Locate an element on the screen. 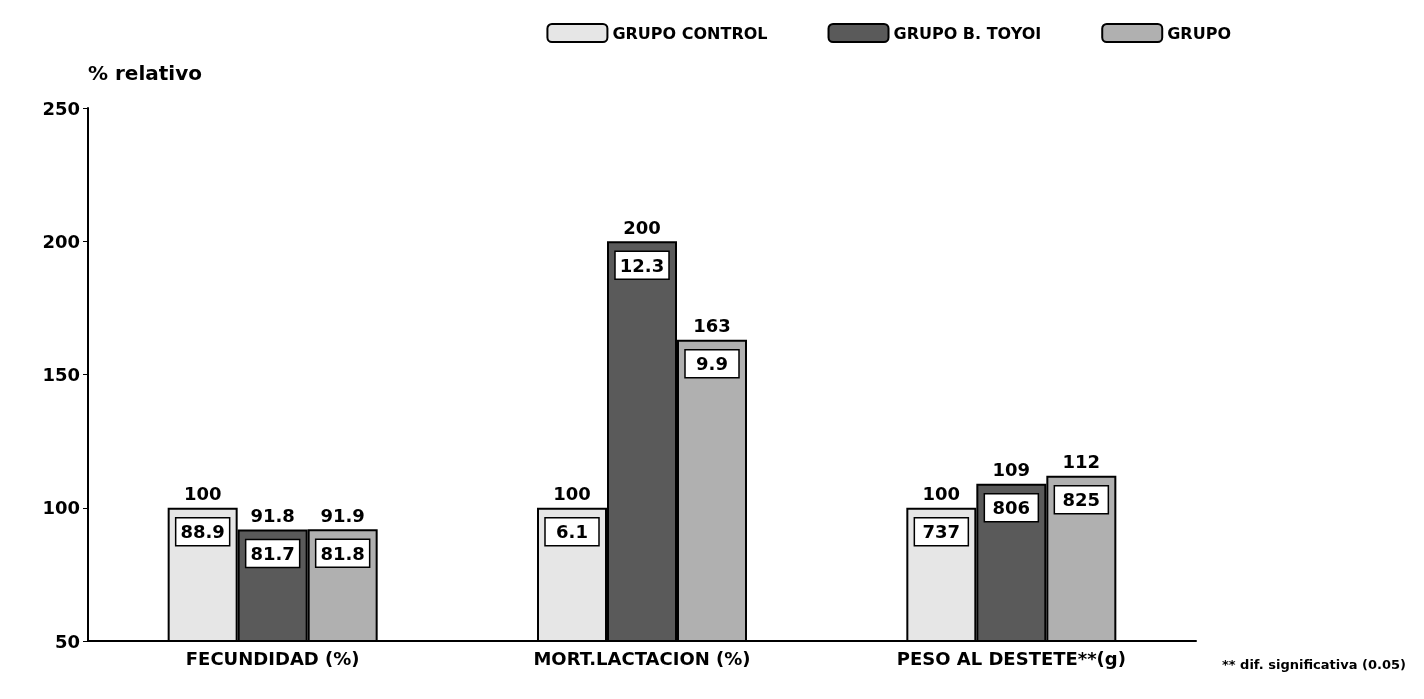 This screenshot has width=1424, height=699. legend-label: GRUPO is located at coordinates (1199, 33).